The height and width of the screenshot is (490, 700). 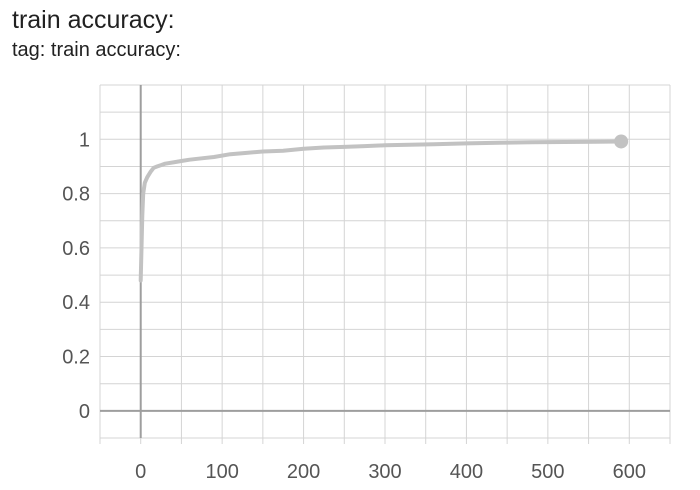 I want to click on x-tick-label: 200, so click(x=303, y=472).